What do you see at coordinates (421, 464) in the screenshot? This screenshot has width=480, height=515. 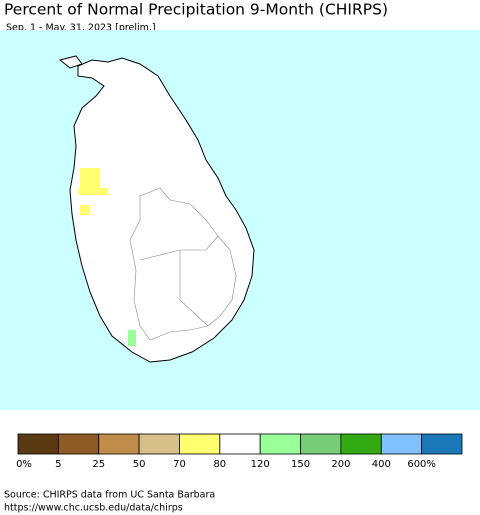 I see `legend-label: 600%` at bounding box center [421, 464].